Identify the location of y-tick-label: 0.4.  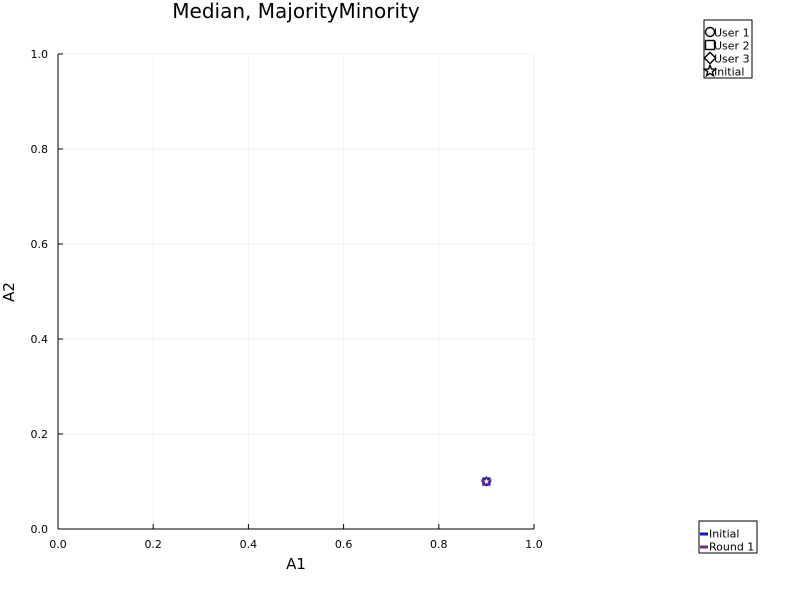
(40, 339).